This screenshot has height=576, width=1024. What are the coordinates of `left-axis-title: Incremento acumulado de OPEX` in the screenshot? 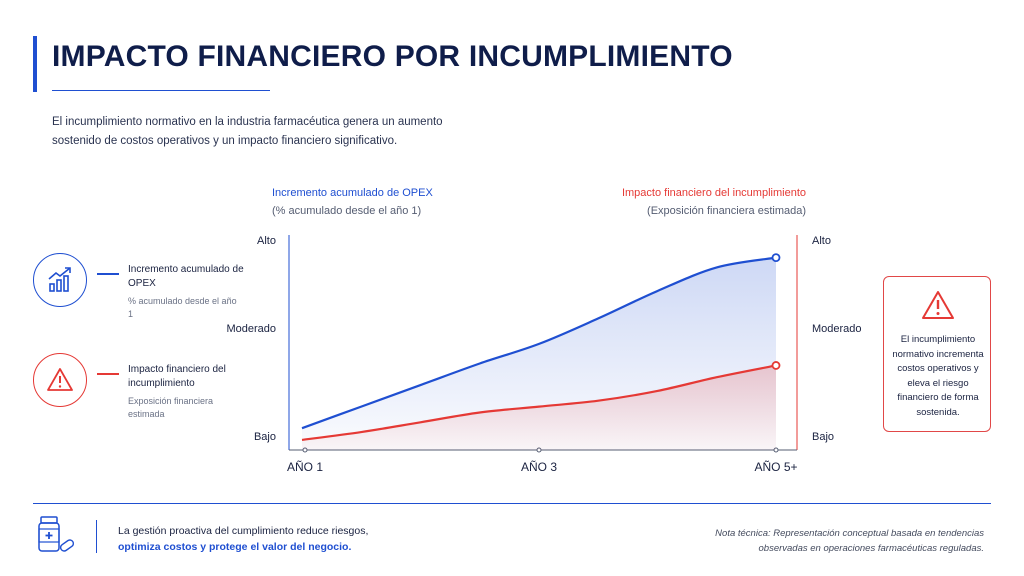 It's located at (352, 193).